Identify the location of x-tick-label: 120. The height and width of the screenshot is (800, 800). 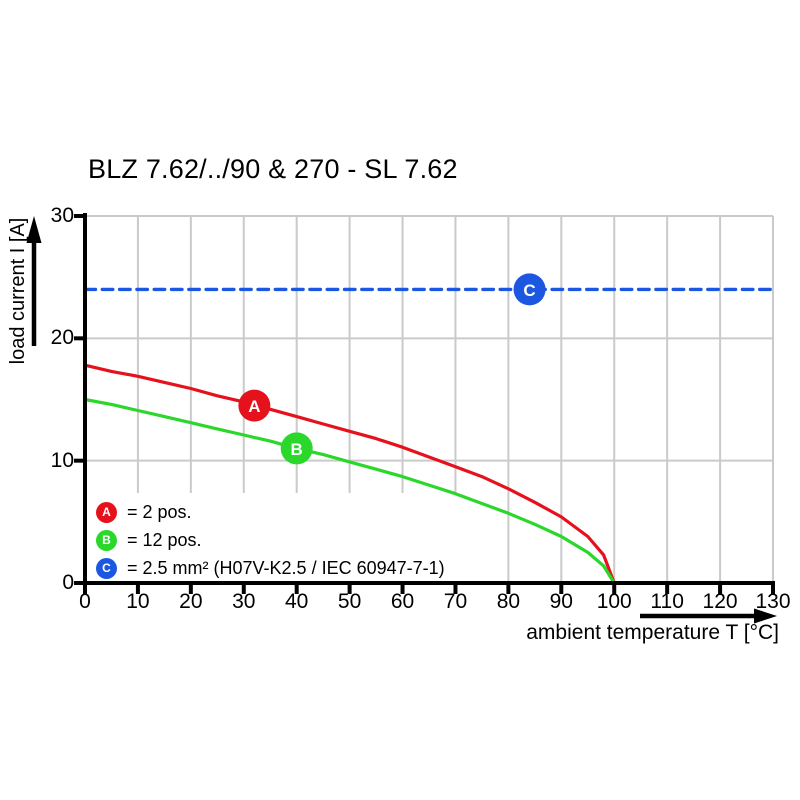
(720, 601).